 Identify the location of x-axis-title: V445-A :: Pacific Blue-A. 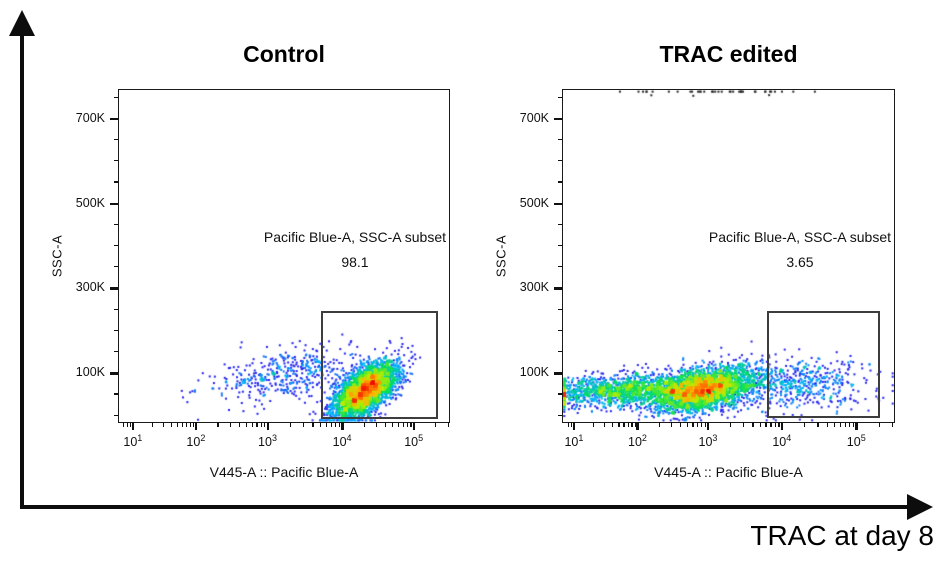
(284, 472).